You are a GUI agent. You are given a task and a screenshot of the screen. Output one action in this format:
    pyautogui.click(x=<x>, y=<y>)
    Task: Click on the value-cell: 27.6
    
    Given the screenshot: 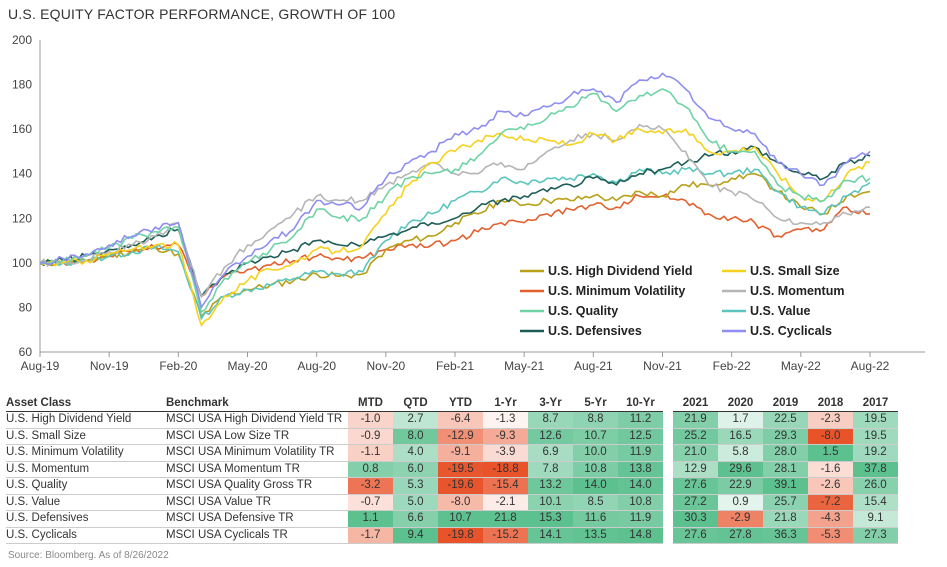 What is the action you would take?
    pyautogui.click(x=695, y=535)
    